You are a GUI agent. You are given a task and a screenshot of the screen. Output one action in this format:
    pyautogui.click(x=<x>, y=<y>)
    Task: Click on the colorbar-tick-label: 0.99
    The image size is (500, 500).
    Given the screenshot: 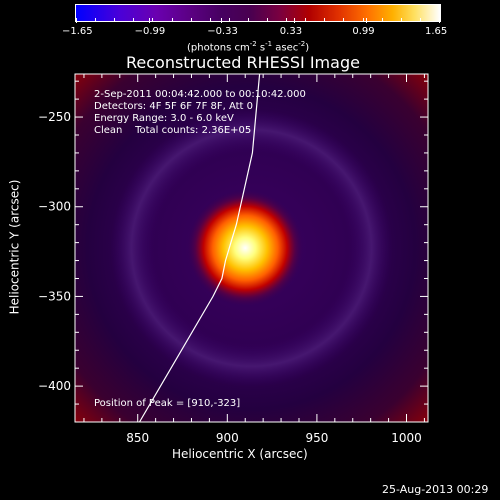 What is the action you would take?
    pyautogui.click(x=363, y=31)
    